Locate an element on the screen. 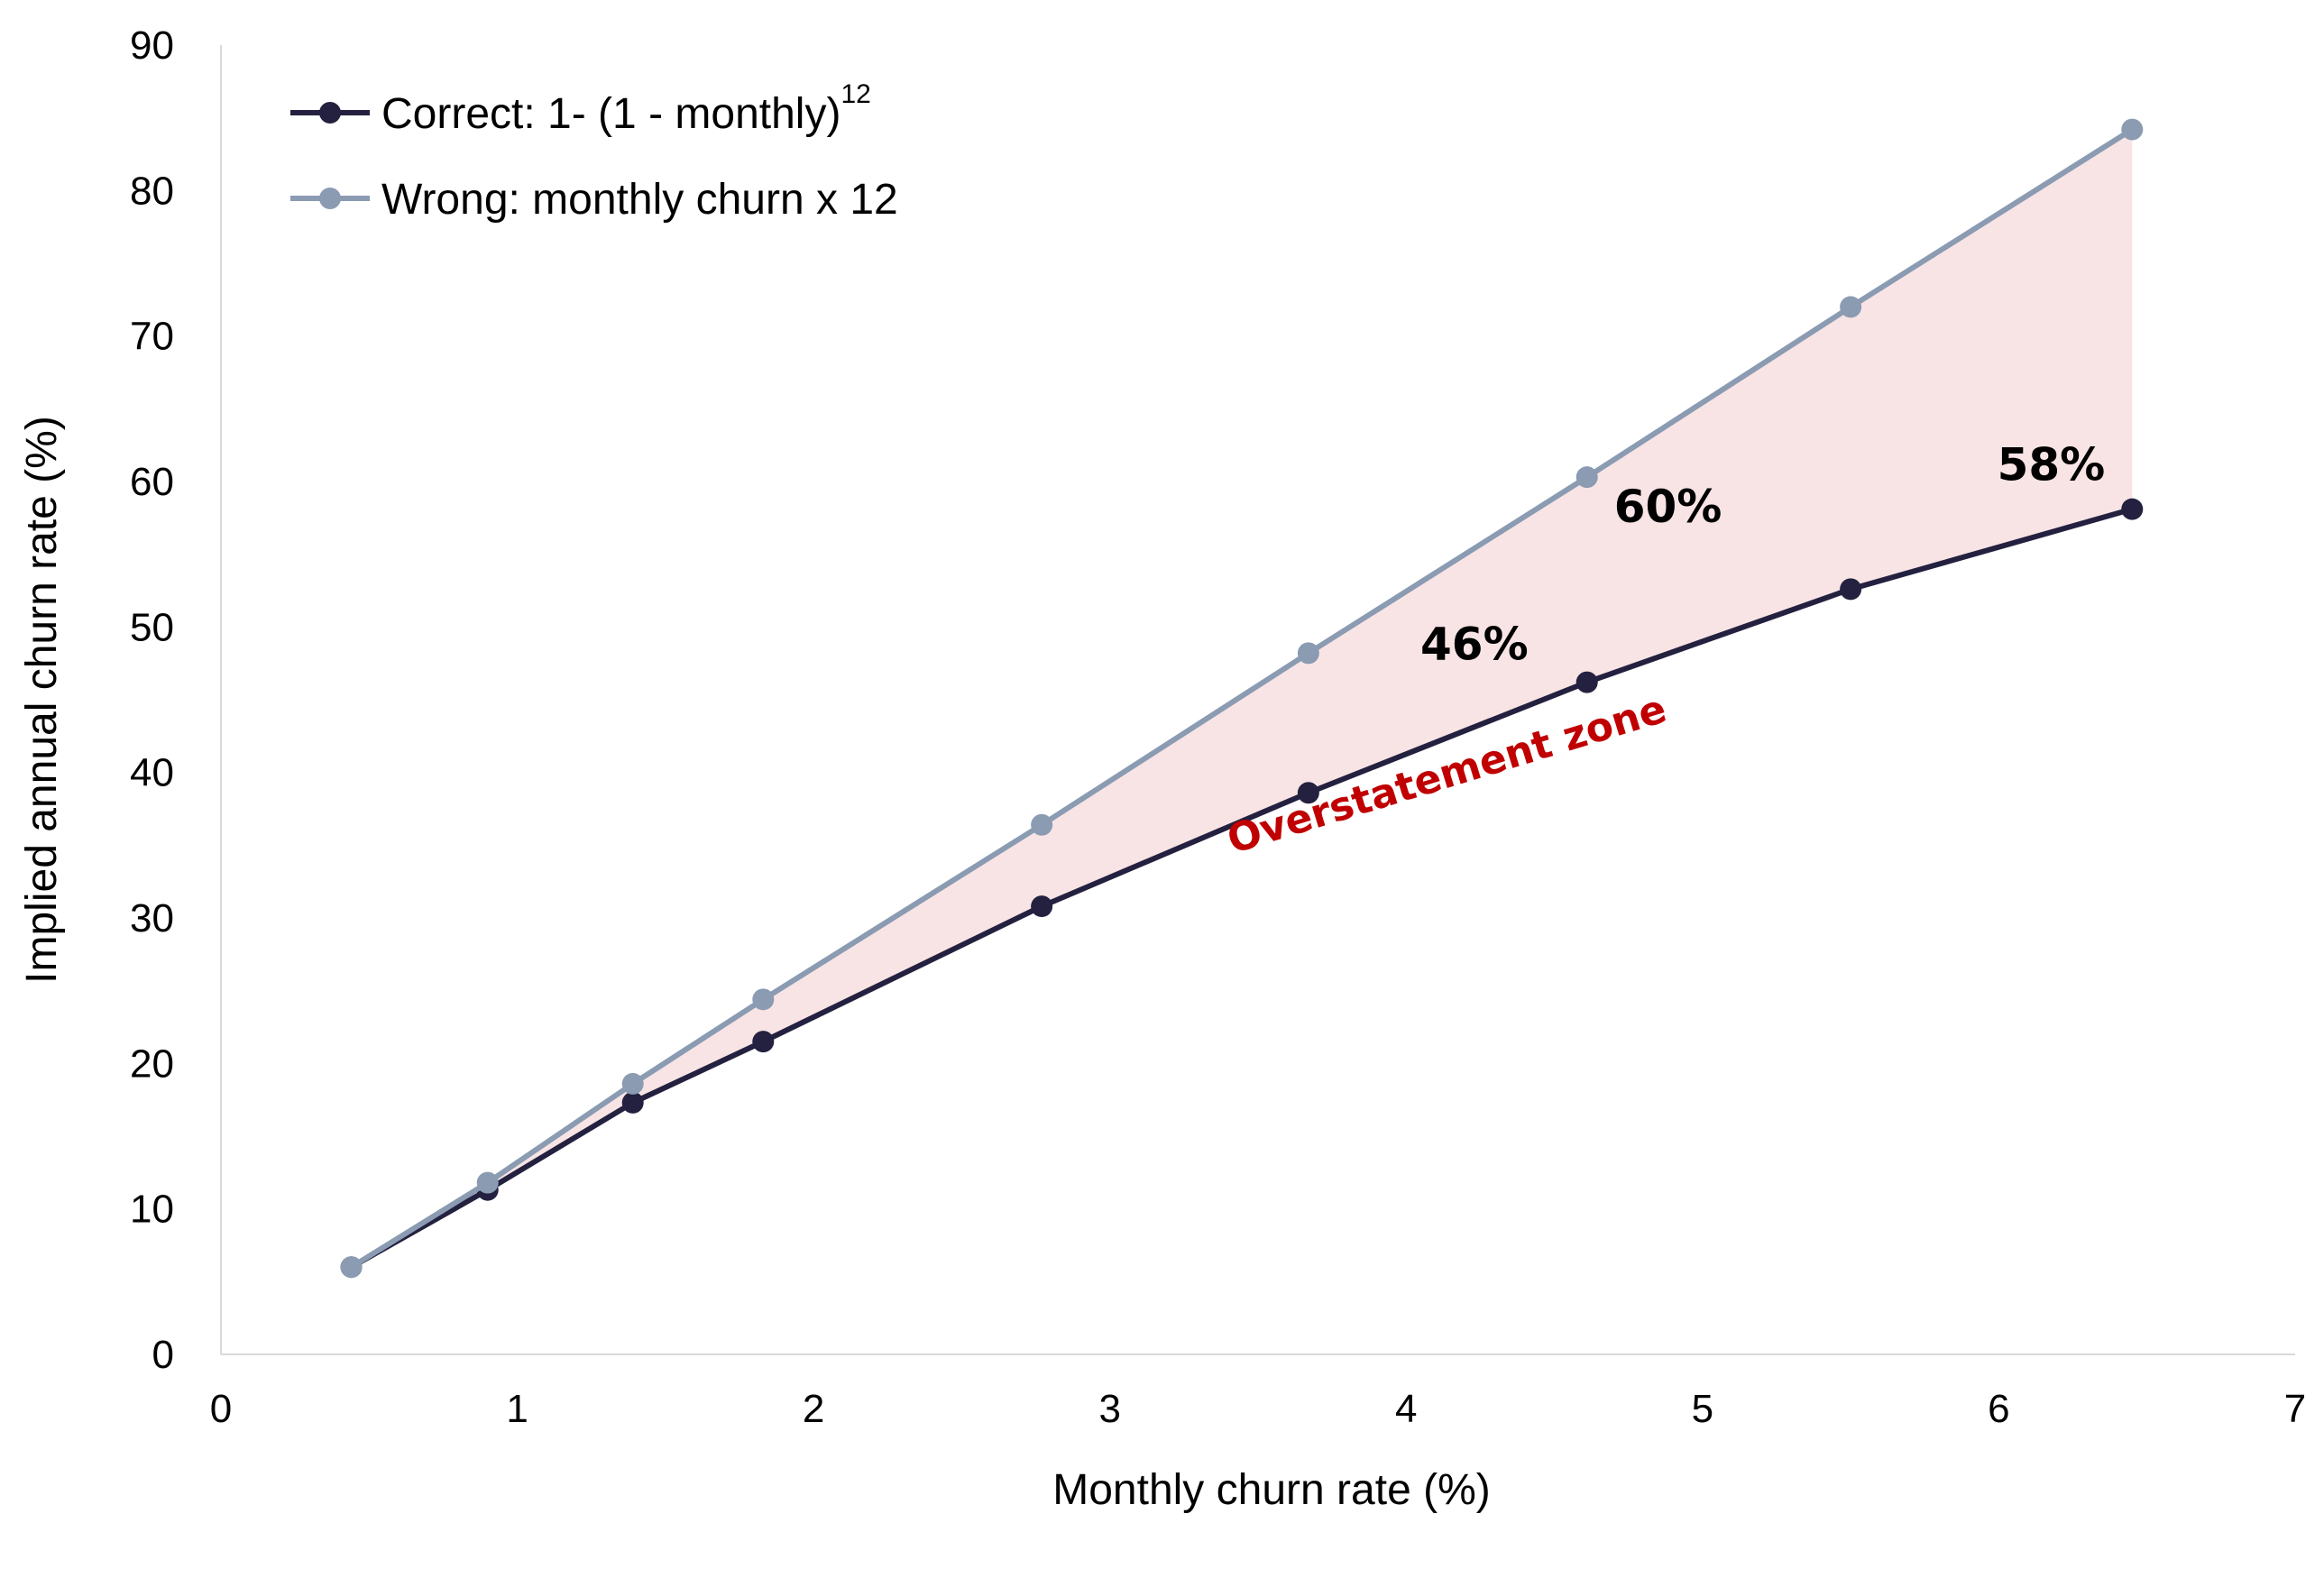  y-tick-label: 20 is located at coordinates (152, 1063).